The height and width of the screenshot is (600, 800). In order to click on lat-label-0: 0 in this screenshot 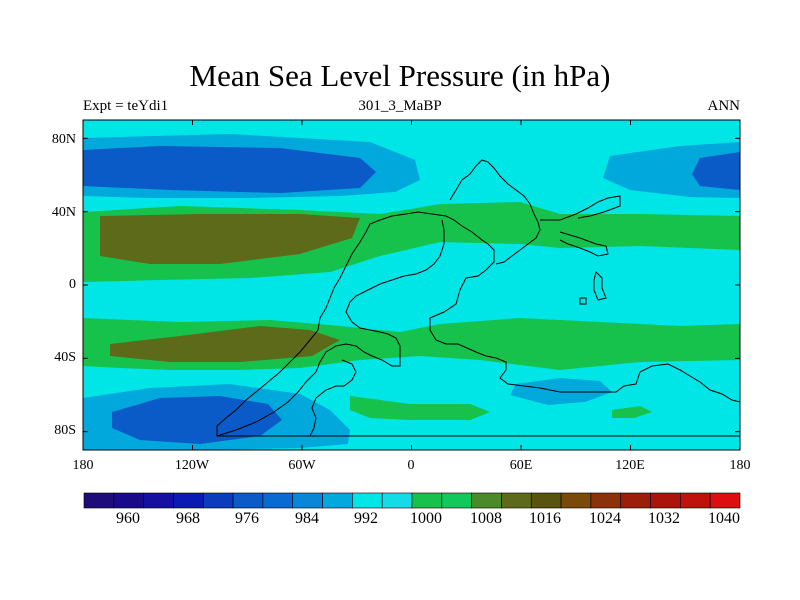, I will do `click(72, 284)`.